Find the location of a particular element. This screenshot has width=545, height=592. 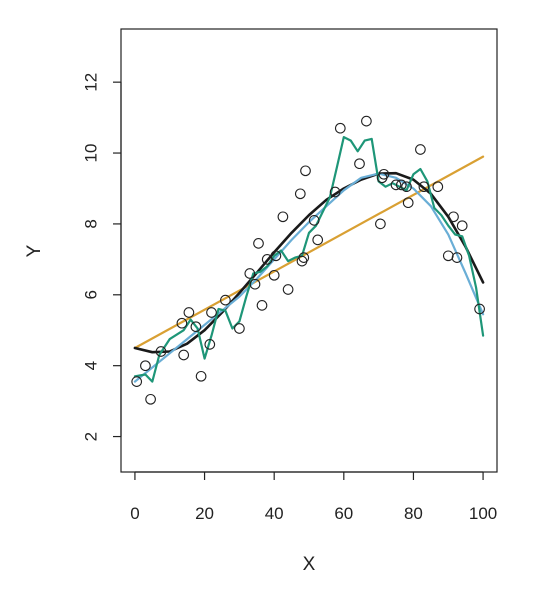

x-tick-label: 0 is located at coordinates (134, 513).